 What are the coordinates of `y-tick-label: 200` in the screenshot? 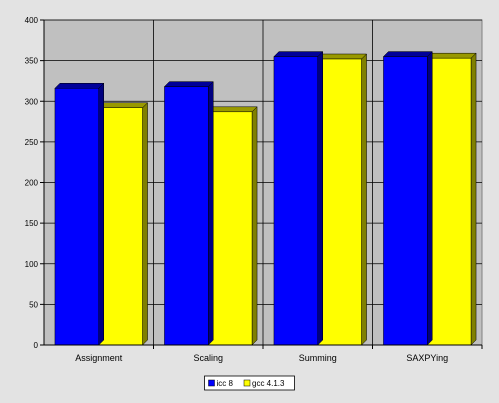 It's located at (32, 183).